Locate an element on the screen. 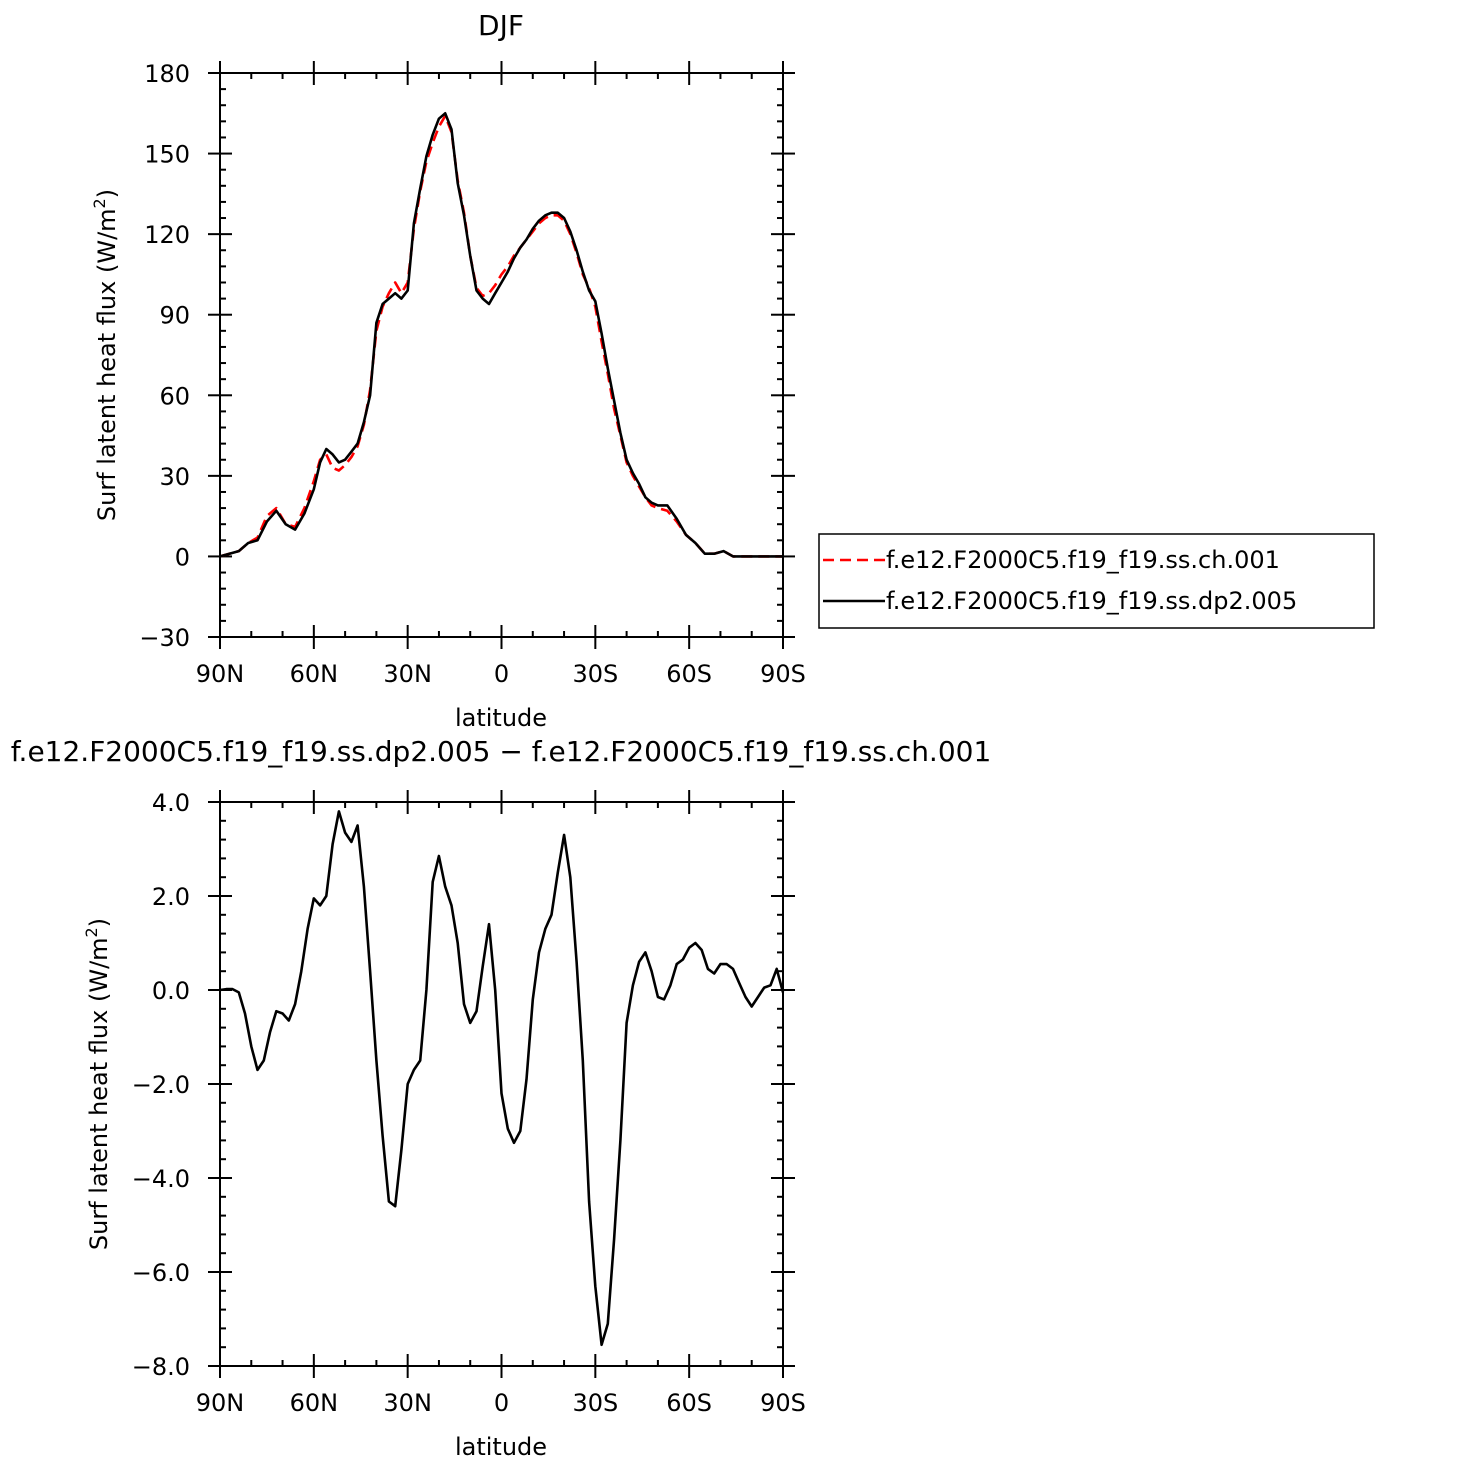 This screenshot has height=1469, width=1467. bottom-x-axis-title: latitude is located at coordinates (501, 1447).